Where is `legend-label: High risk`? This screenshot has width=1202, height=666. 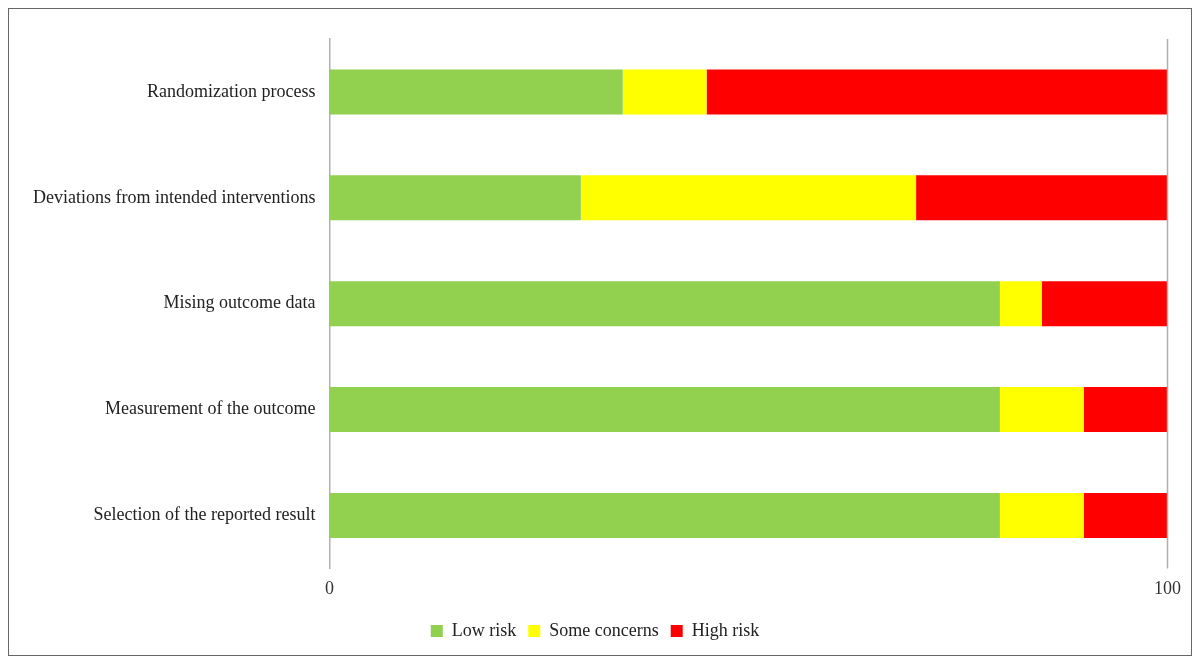 legend-label: High risk is located at coordinates (725, 629).